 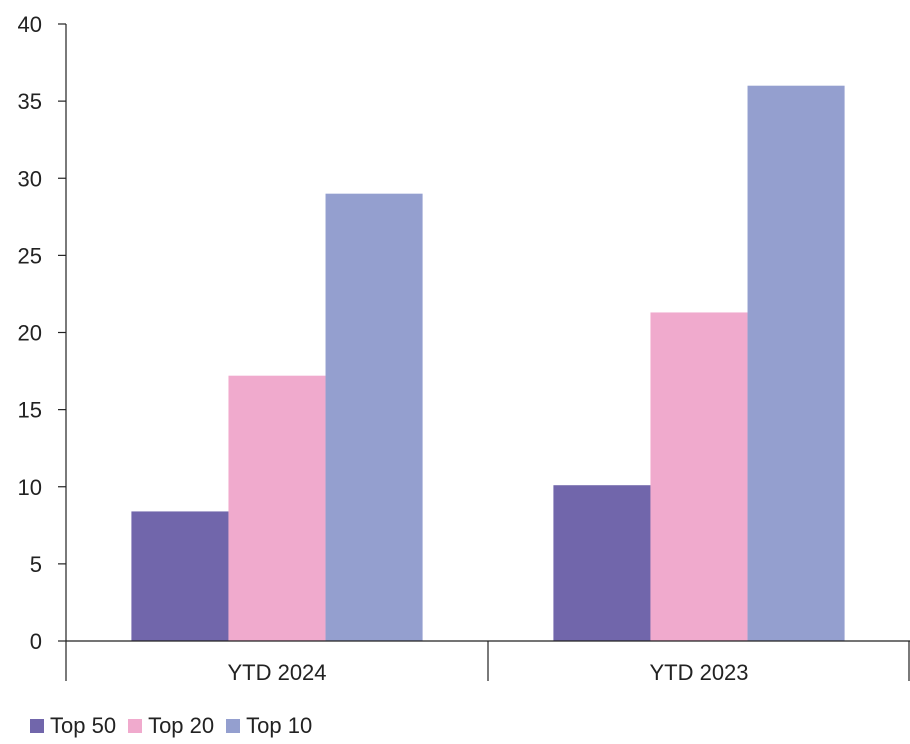 I want to click on y-tick-label: 0, so click(x=36, y=641).